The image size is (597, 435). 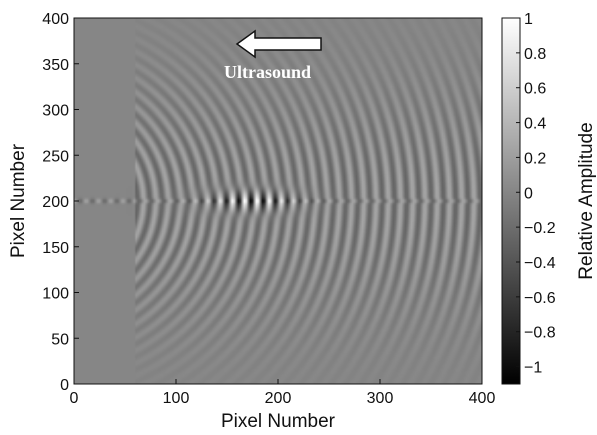 What do you see at coordinates (535, 54) in the screenshot?
I see `colorbar-tick-label: 0.8` at bounding box center [535, 54].